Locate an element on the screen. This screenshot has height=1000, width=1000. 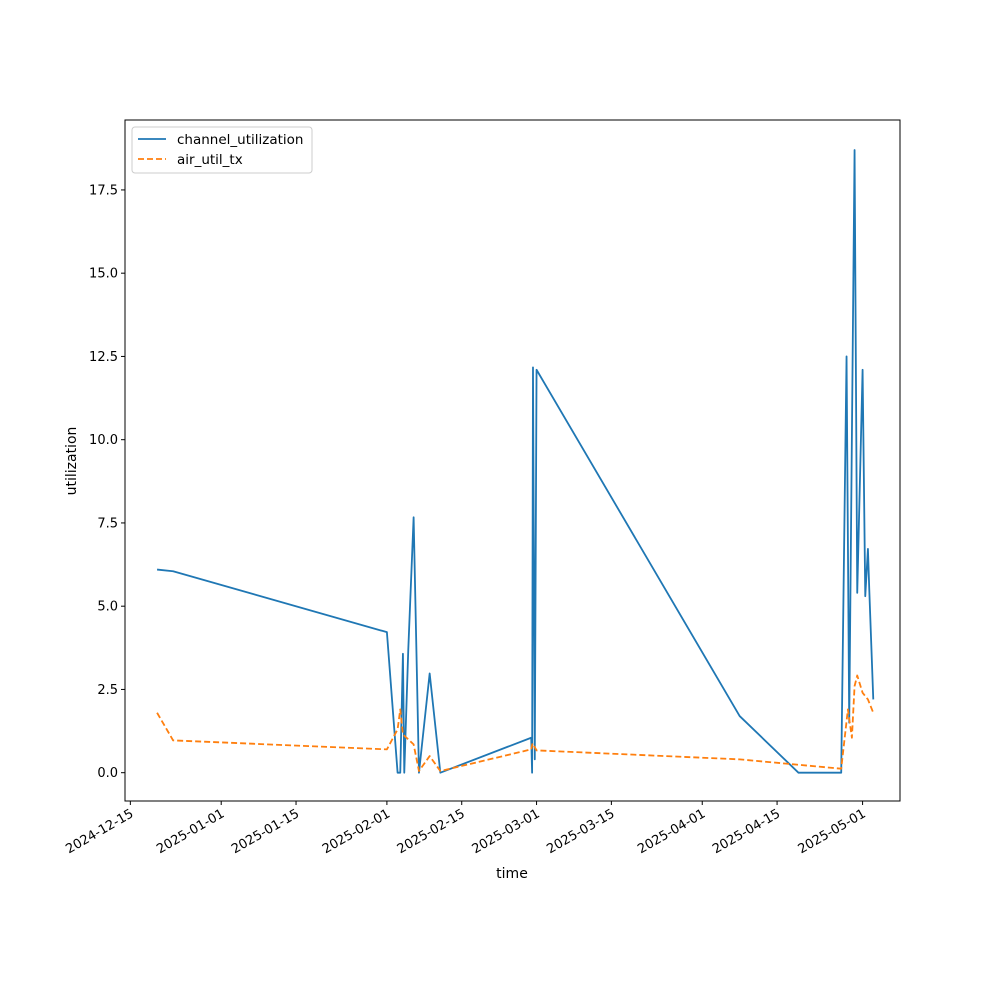
legend-box is located at coordinates (222, 150).